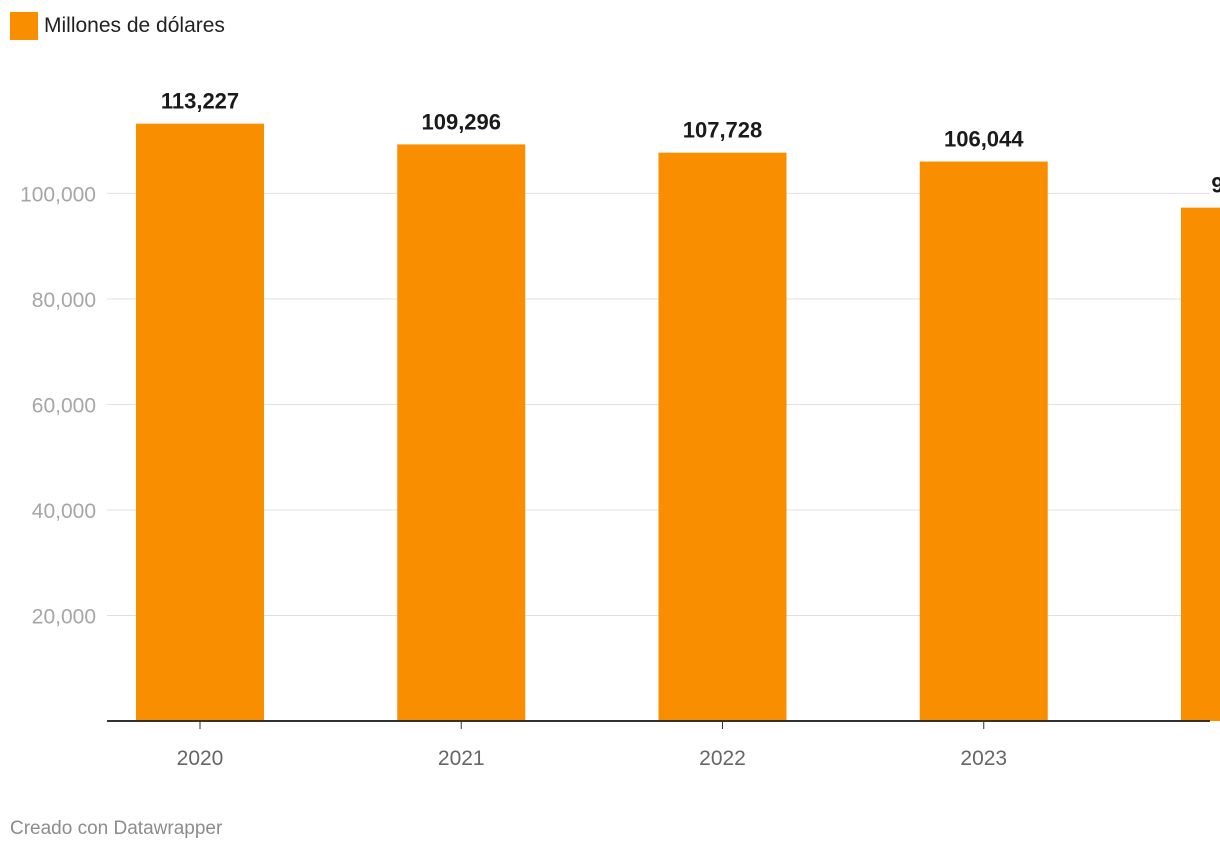 This screenshot has width=1220, height=856. Describe the element at coordinates (461, 758) in the screenshot. I see `x-tick-label-2021: 2021` at that location.